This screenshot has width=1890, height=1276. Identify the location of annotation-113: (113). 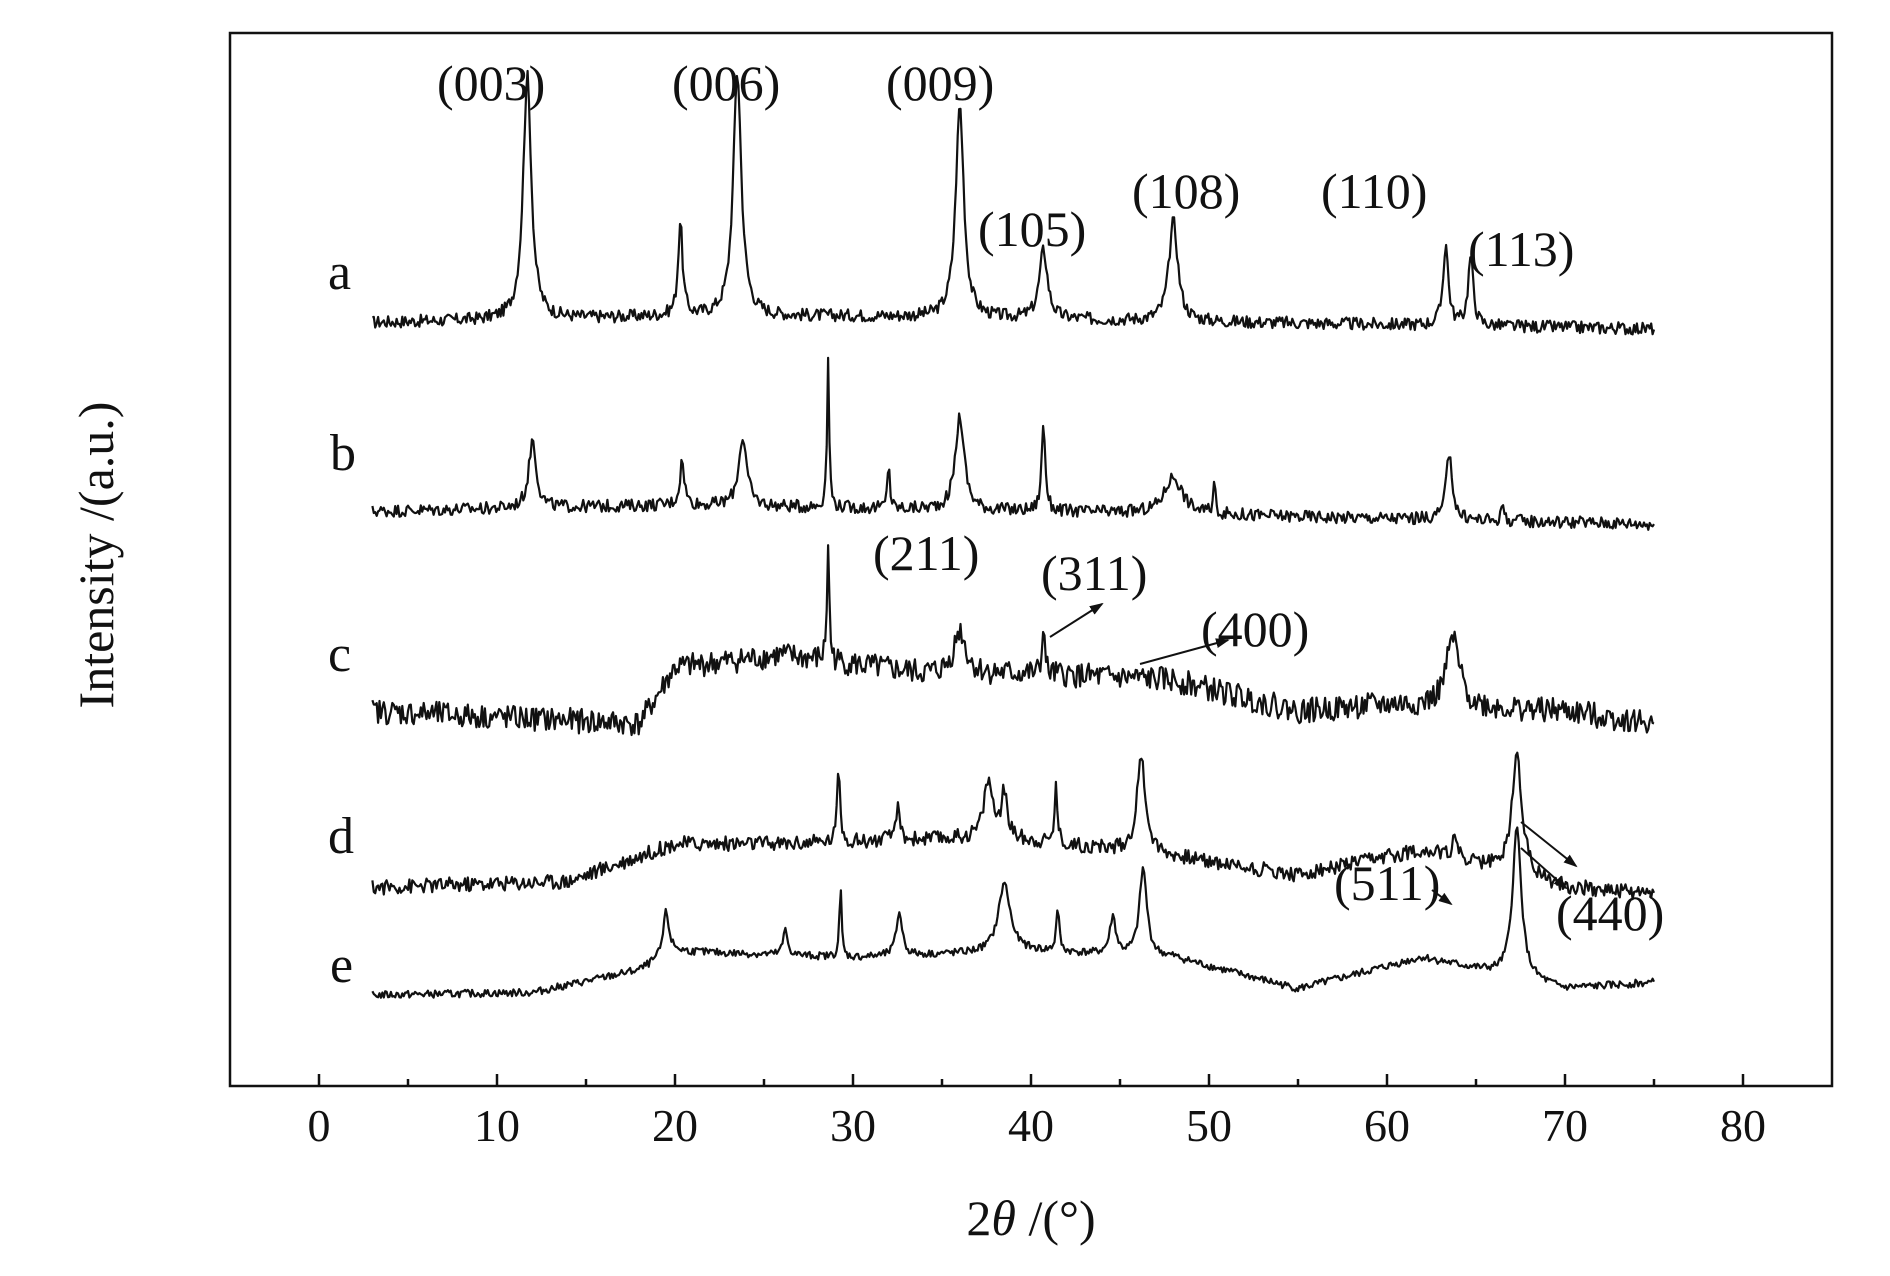
(1521, 249).